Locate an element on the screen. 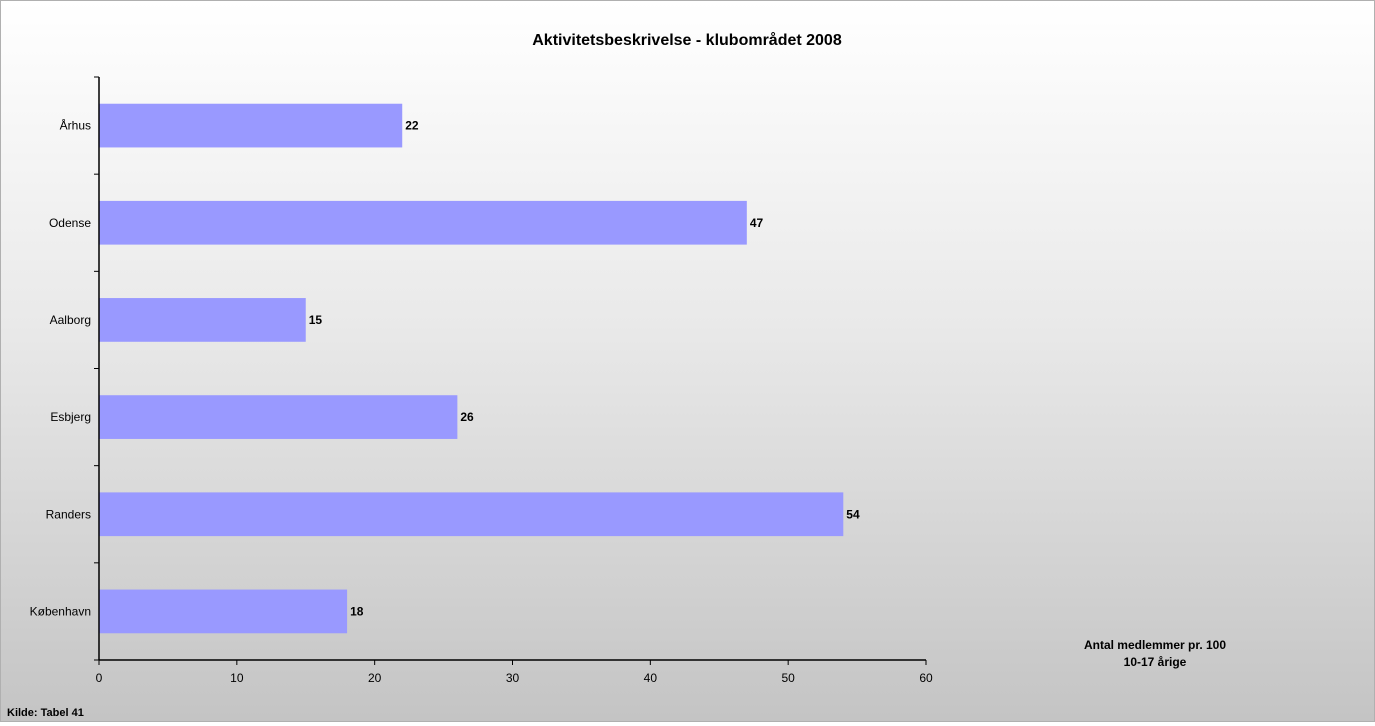 Image resolution: width=1375 pixels, height=726 pixels. data-label-4: 54 is located at coordinates (853, 514).